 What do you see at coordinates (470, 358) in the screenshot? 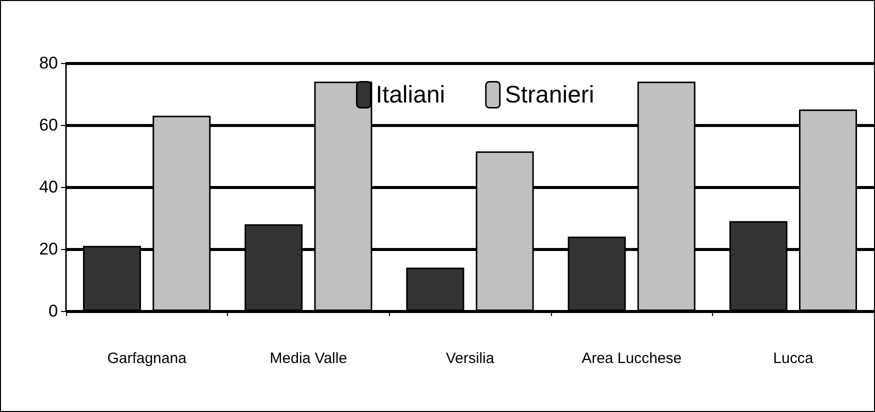
I see `x-tick-label: Versilia` at bounding box center [470, 358].